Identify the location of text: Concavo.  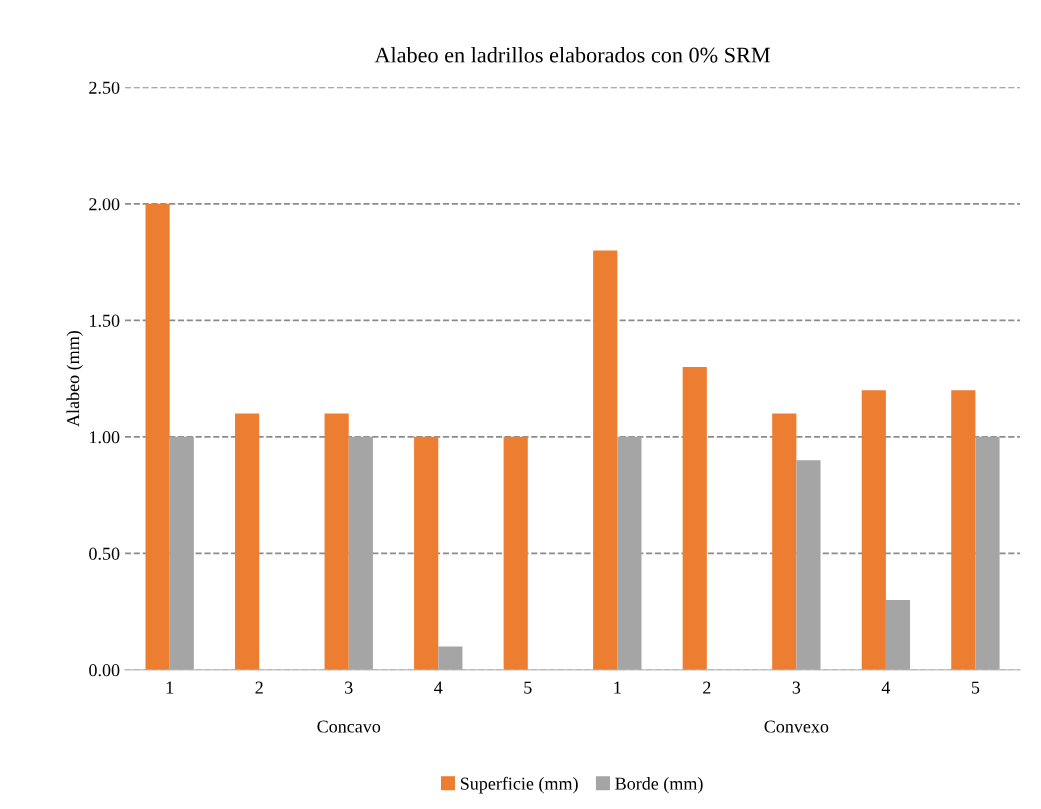
(349, 726).